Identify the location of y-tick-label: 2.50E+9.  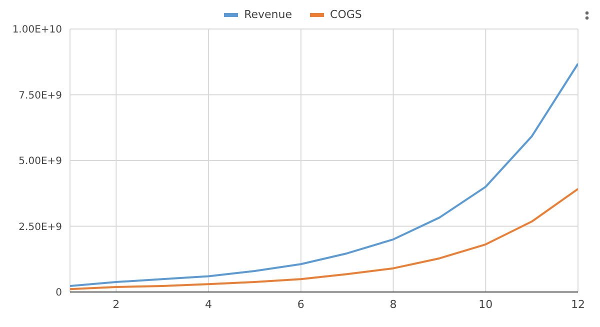
(40, 227).